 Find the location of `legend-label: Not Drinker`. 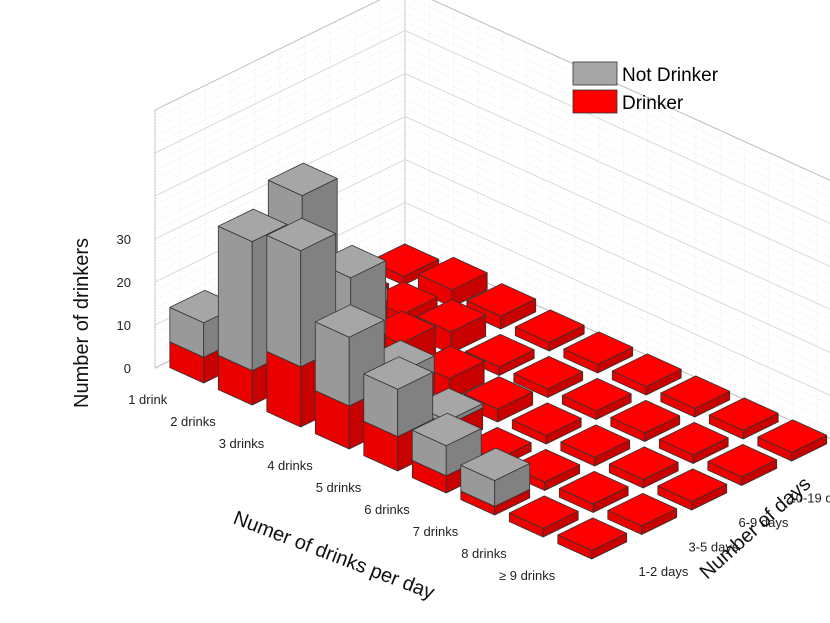

legend-label: Not Drinker is located at coordinates (670, 75).